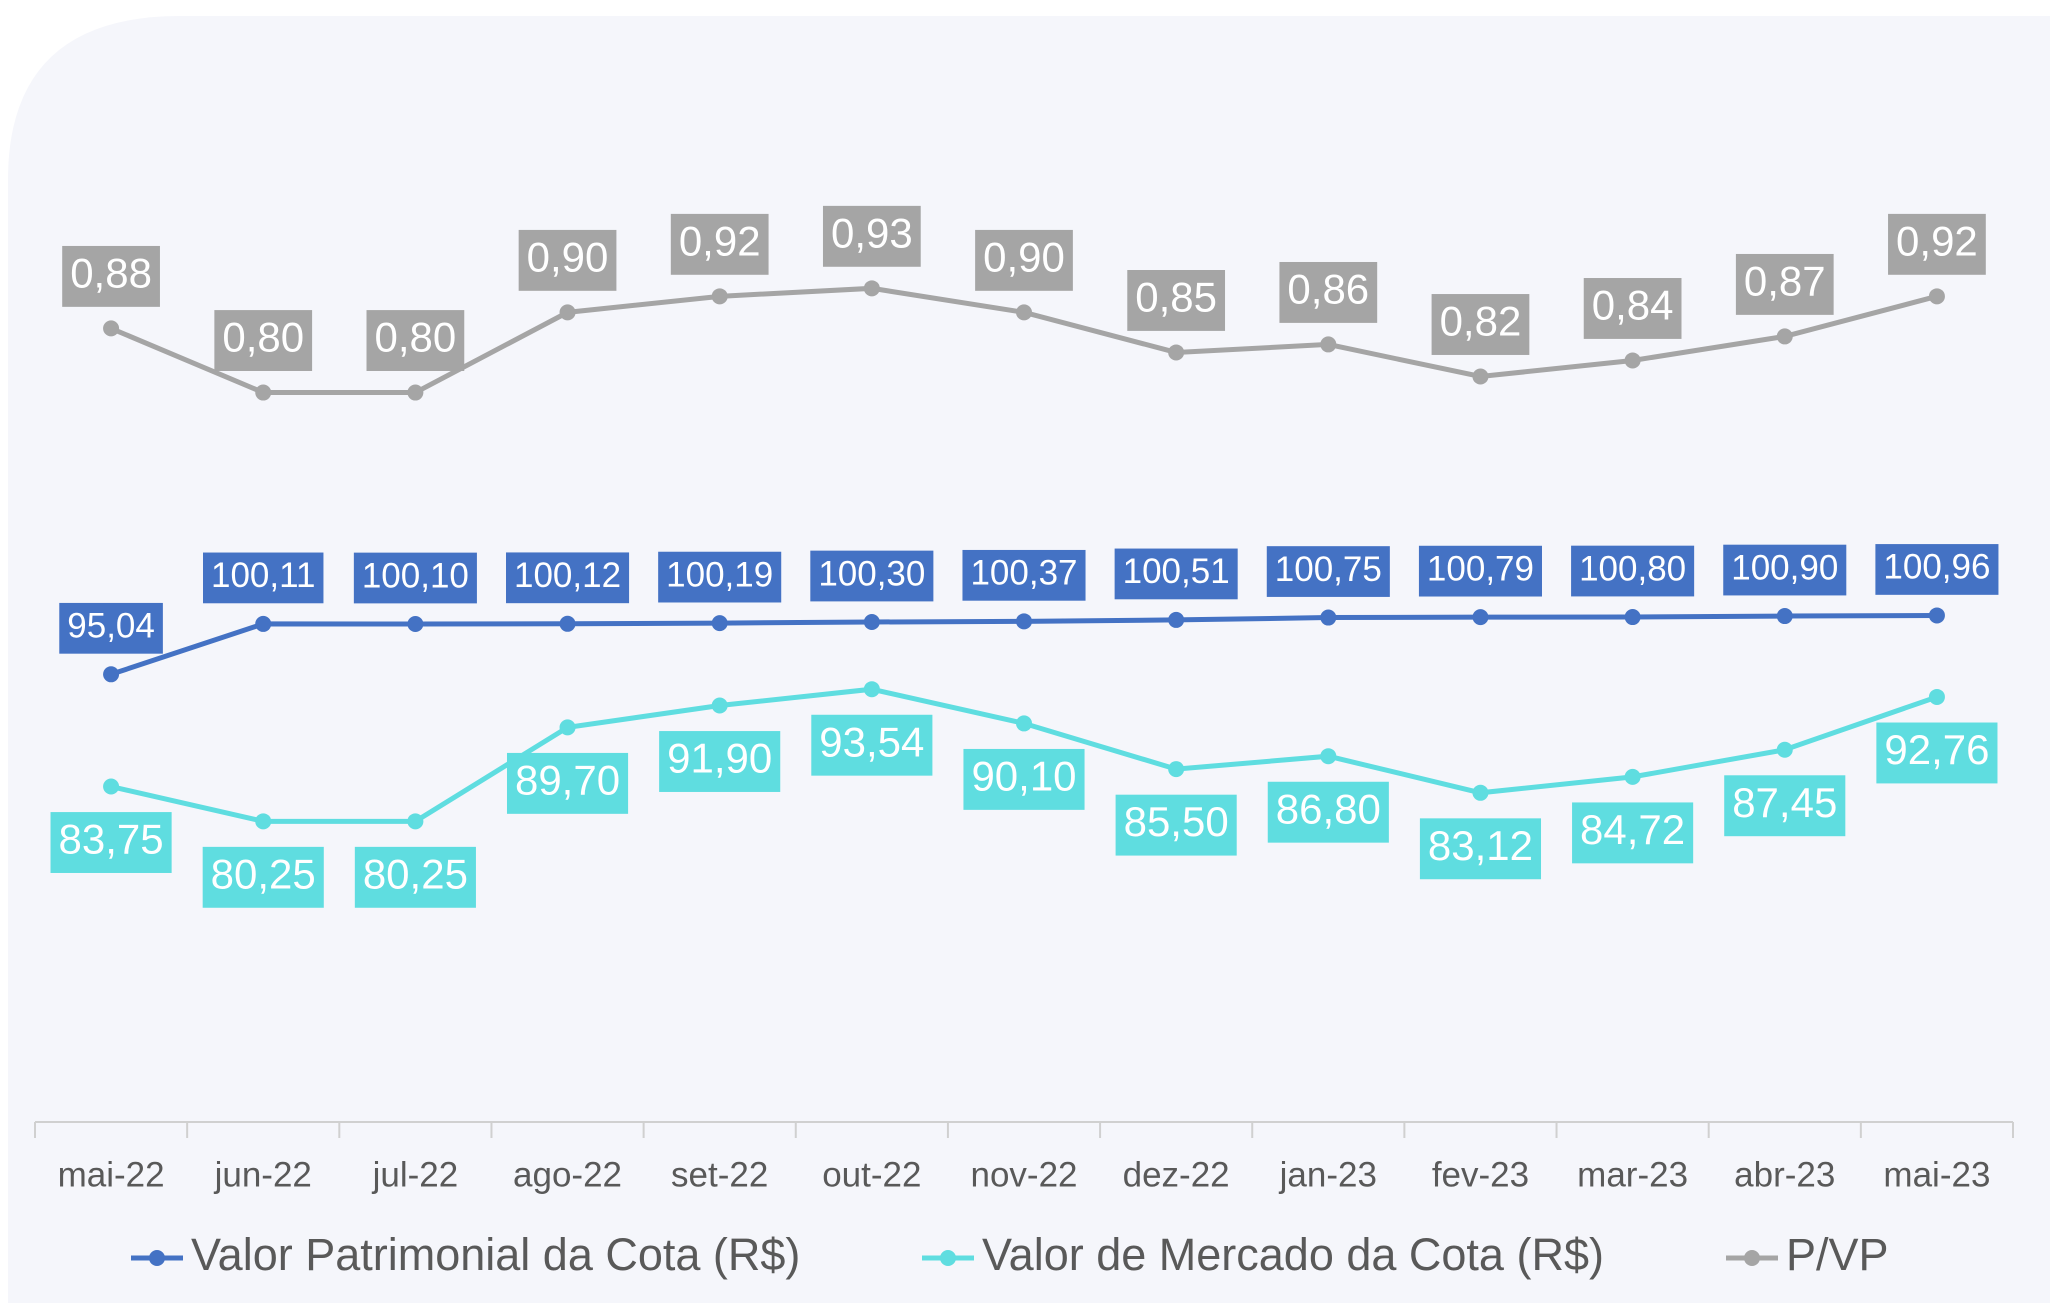  Describe the element at coordinates (1176, 821) in the screenshot. I see `data-label-text: 85,50` at that location.